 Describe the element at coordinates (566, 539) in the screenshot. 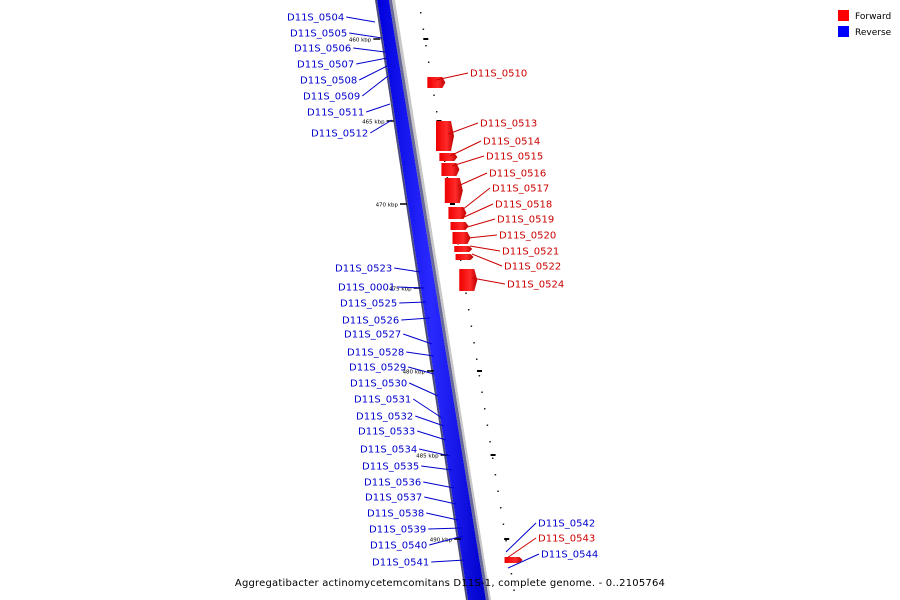

I see `gene-label-d11s-0543: D11S_0543` at that location.